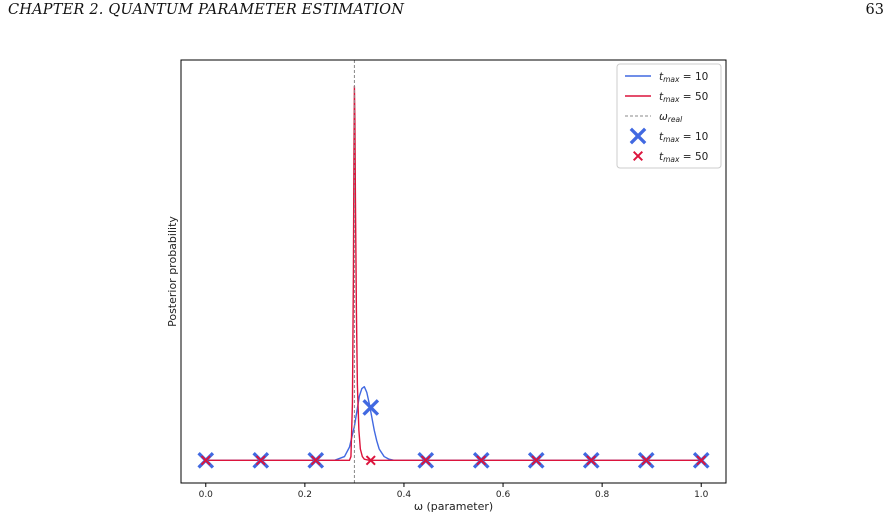  What do you see at coordinates (404, 495) in the screenshot?
I see `x-tick-label: 0.4` at bounding box center [404, 495].